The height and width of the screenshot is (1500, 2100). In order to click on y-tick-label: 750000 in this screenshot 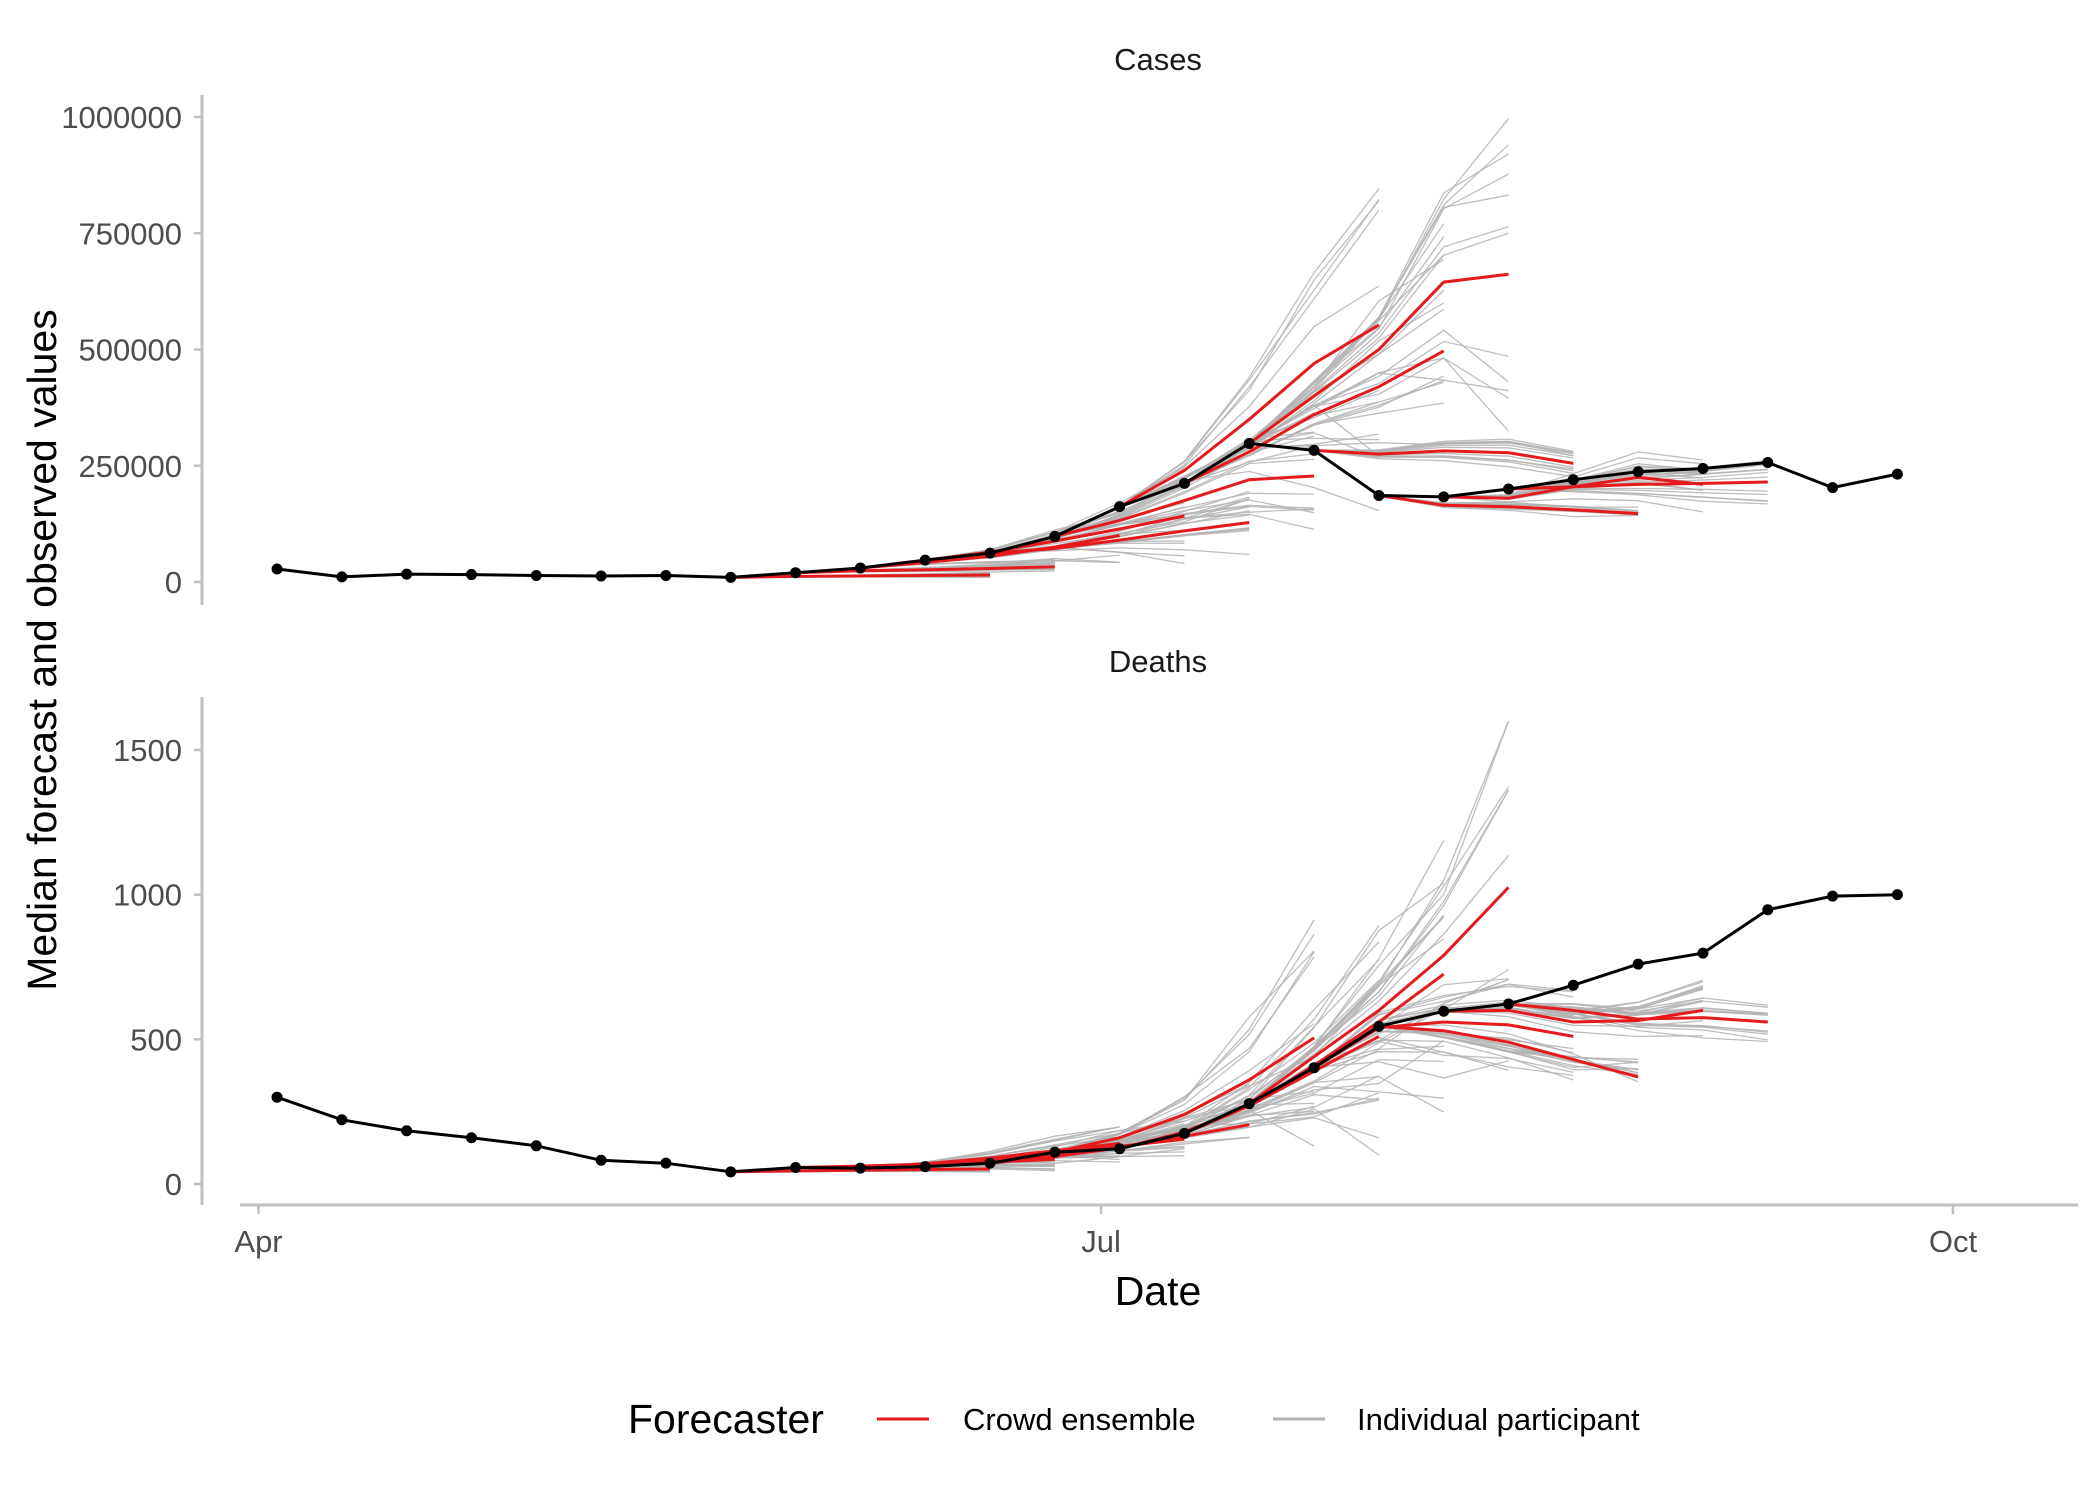, I will do `click(130, 233)`.